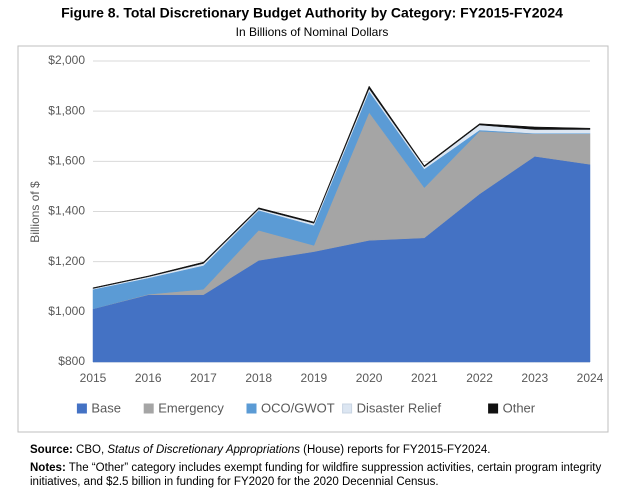 The width and height of the screenshot is (624, 494). What do you see at coordinates (397, 450) in the screenshot?
I see `source-text: (House) reports for FY2015-FY2024.` at bounding box center [397, 450].